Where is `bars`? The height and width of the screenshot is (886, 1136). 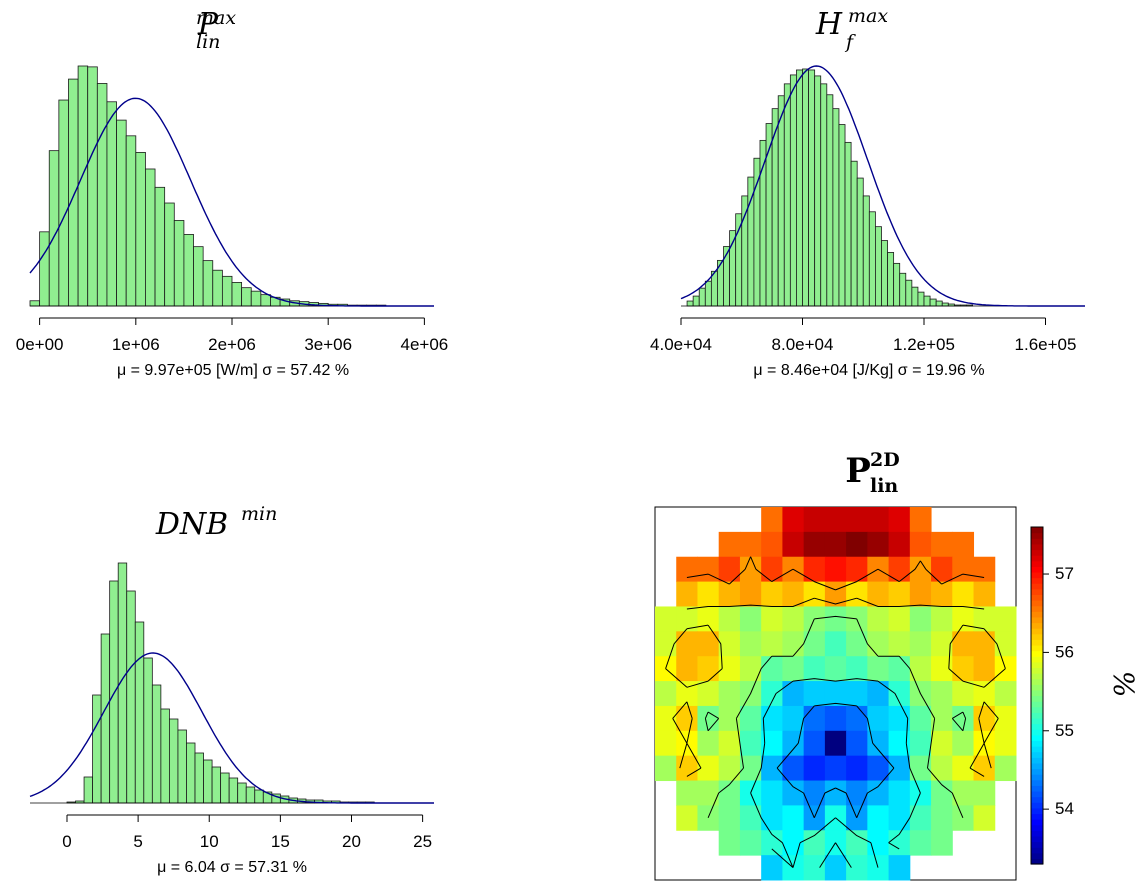 bars is located at coordinates (232, 683).